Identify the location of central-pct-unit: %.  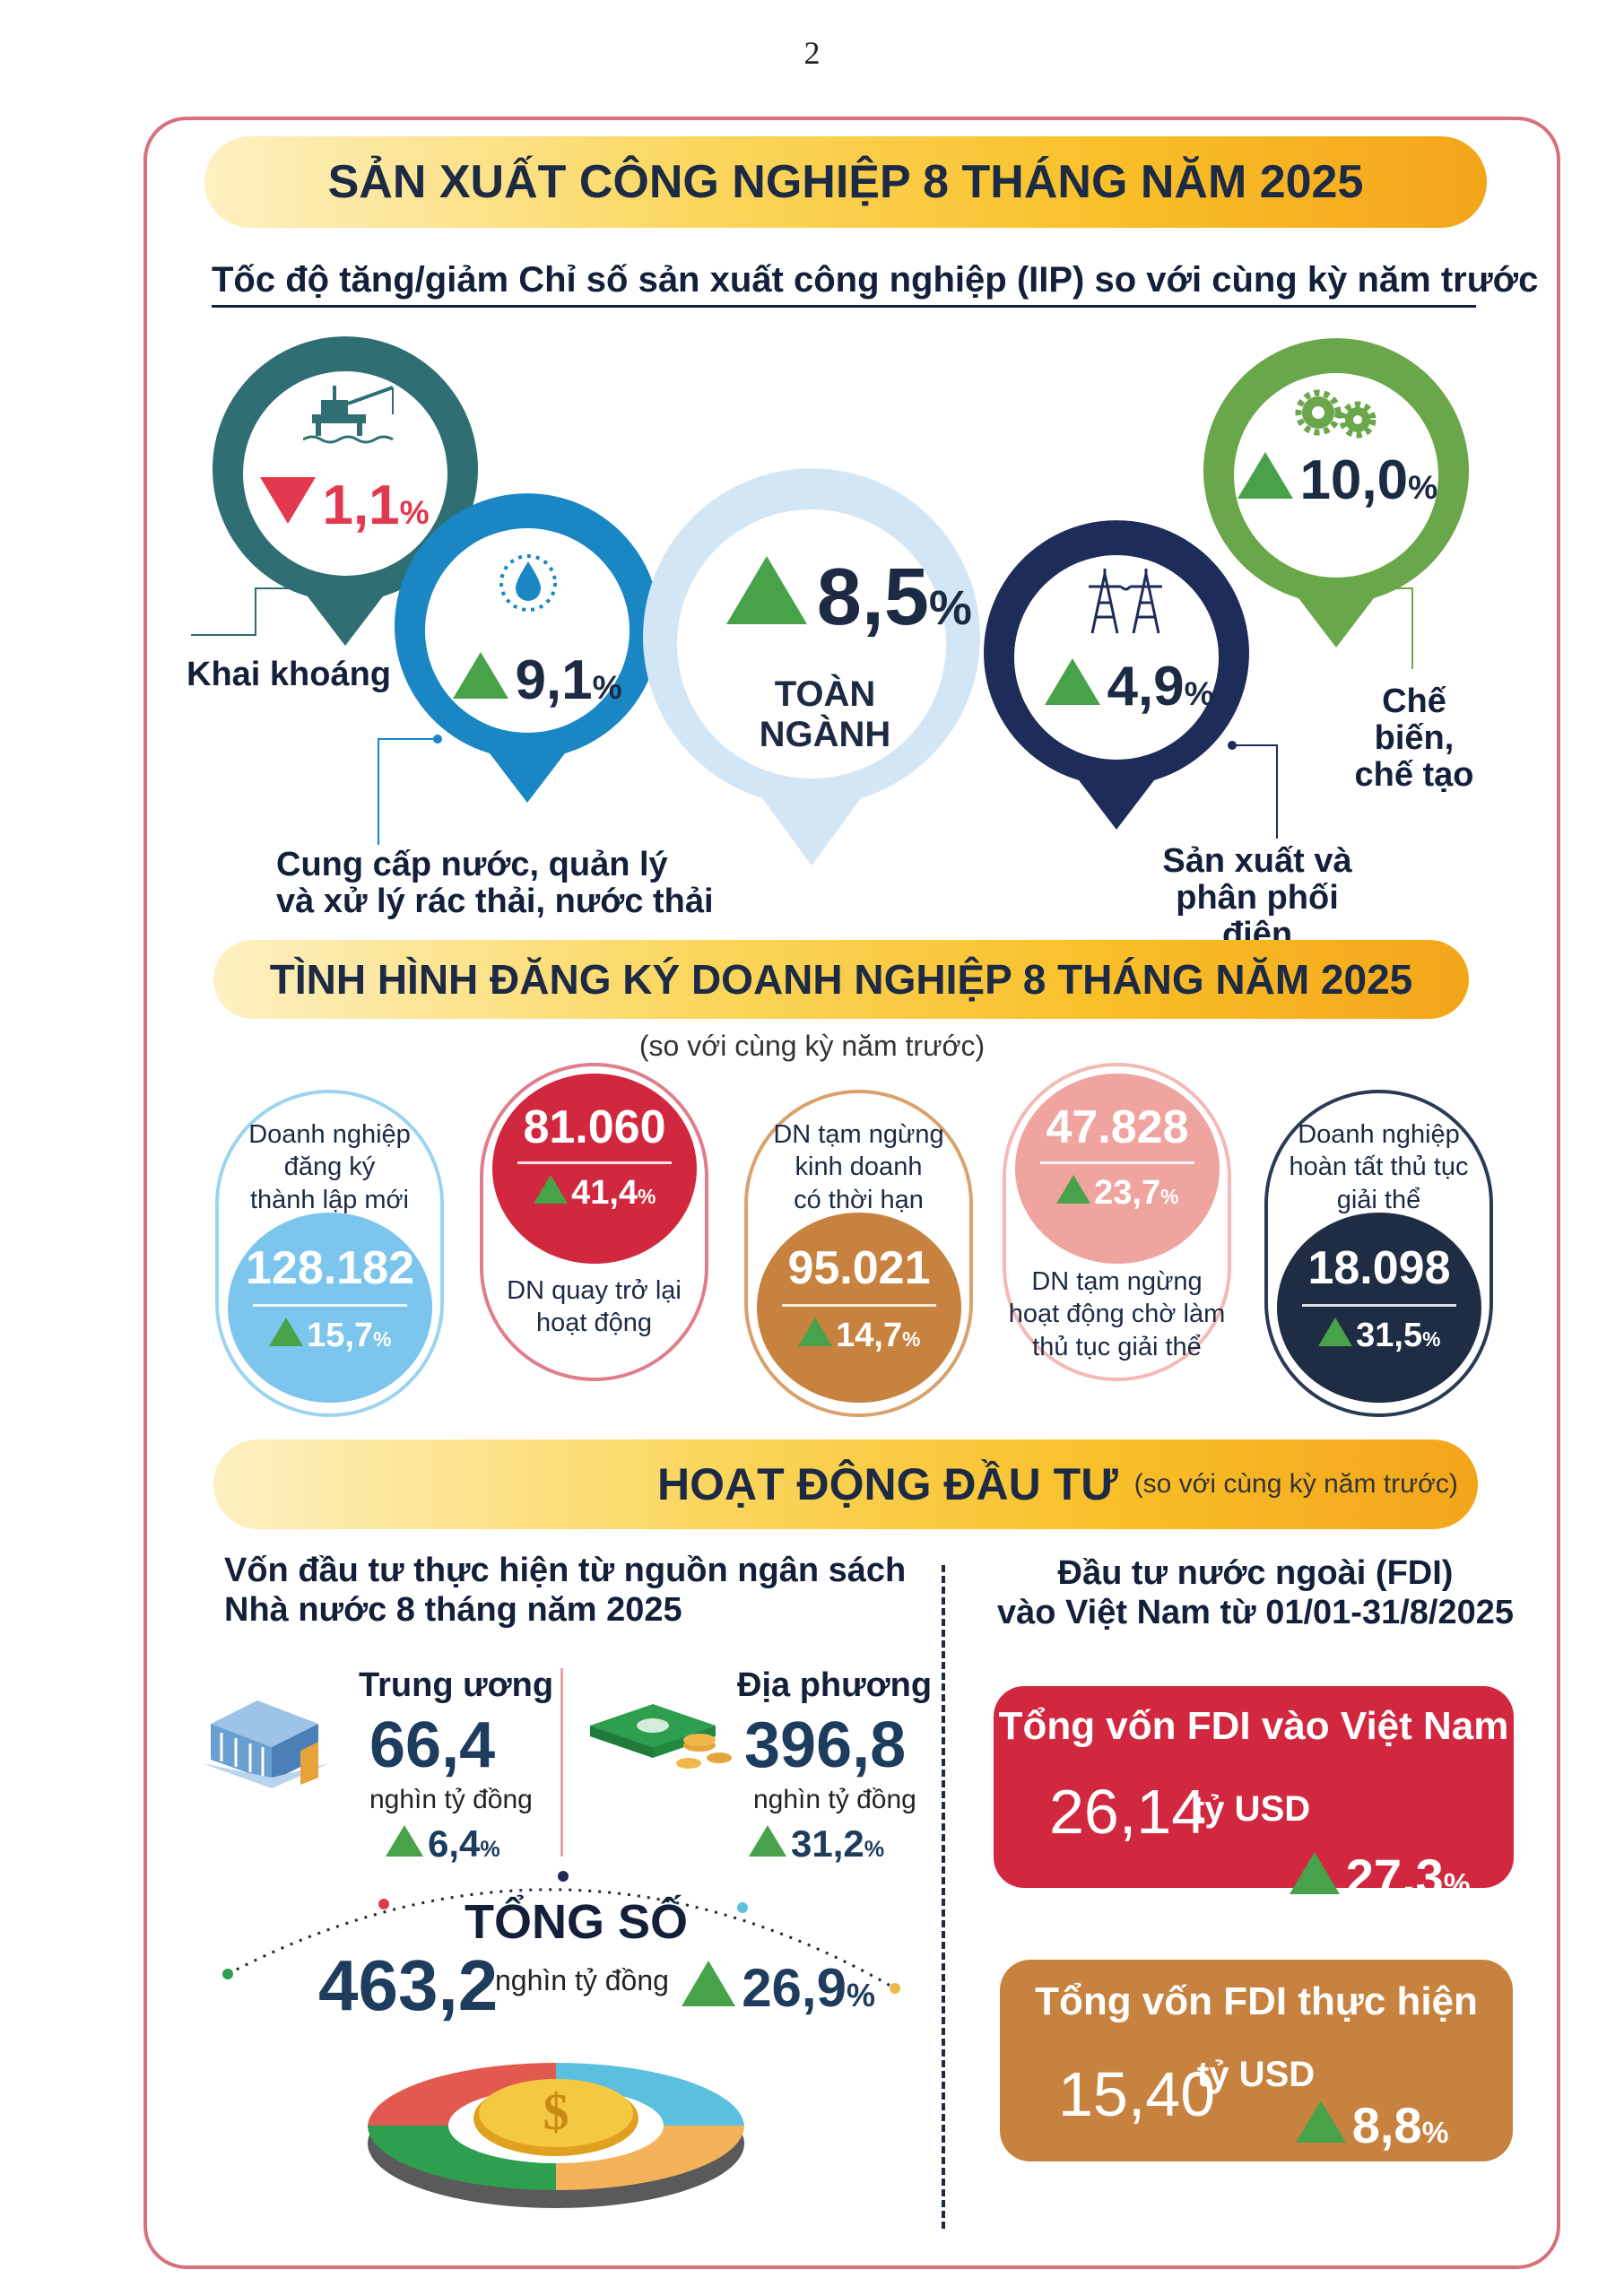
(490, 1849).